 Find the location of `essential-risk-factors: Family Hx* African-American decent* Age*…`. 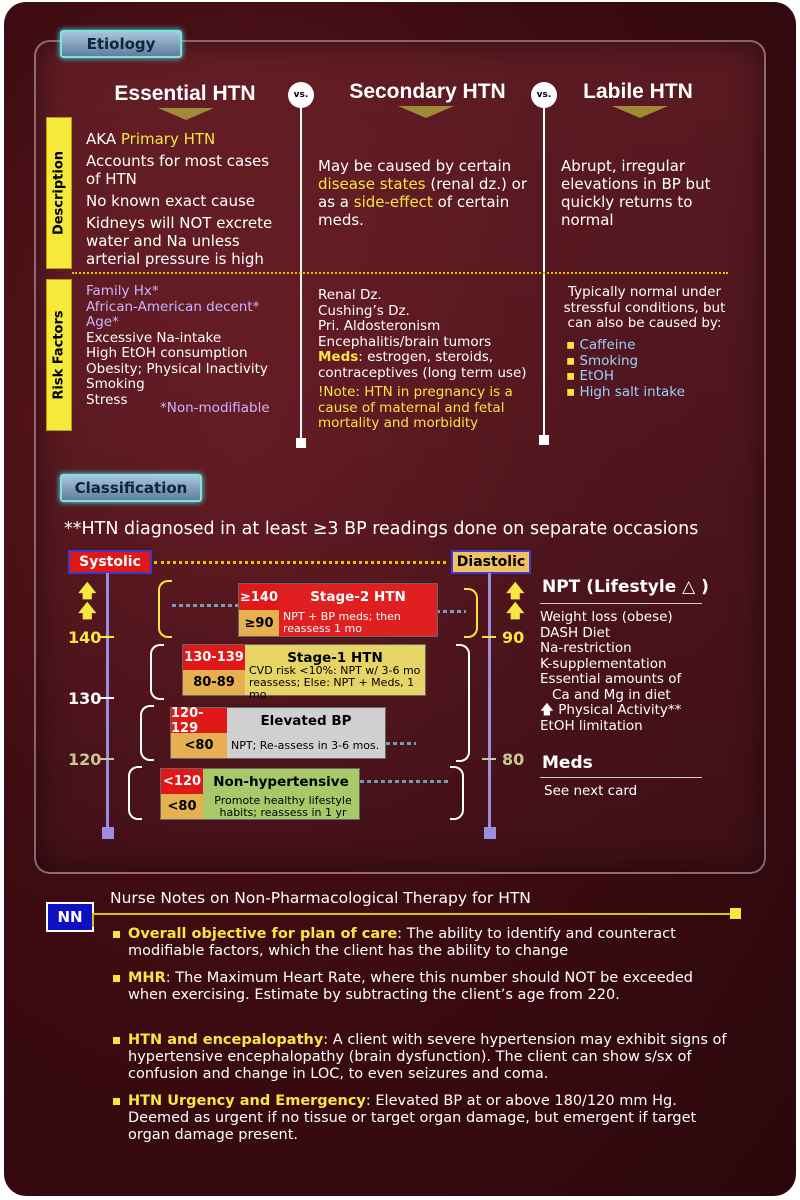

essential-risk-factors: Family Hx* African-American decent* Age*… is located at coordinates (177, 345).